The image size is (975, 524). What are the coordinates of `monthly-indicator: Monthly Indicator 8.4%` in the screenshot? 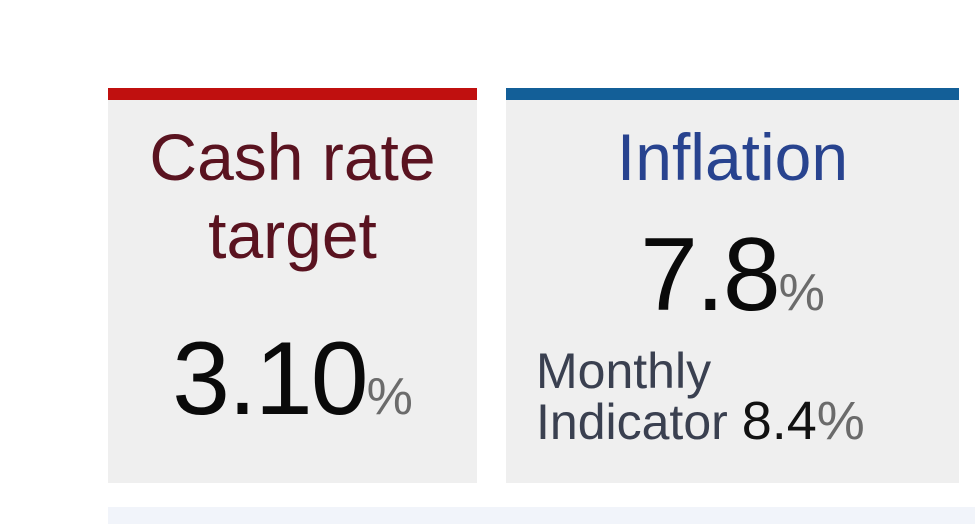 It's located at (700, 396).